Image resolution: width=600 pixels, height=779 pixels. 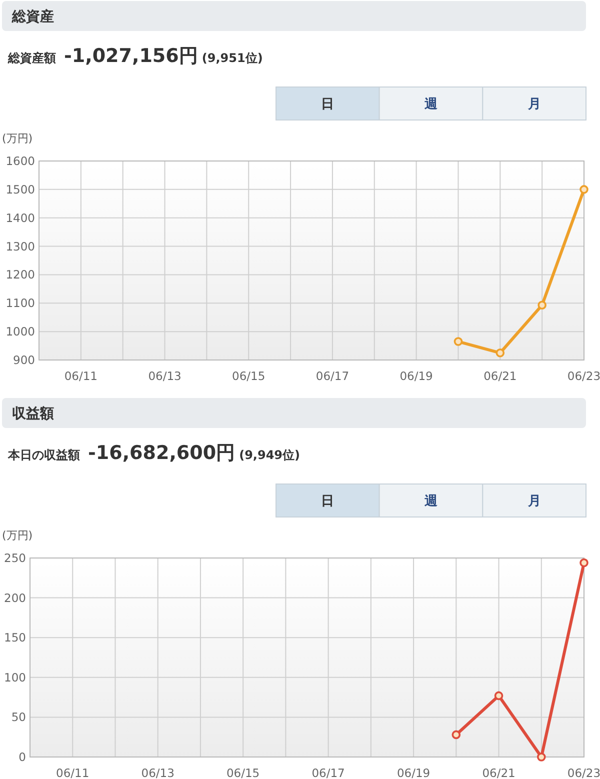 What do you see at coordinates (15, 677) in the screenshot?
I see `y-tick-label: 100` at bounding box center [15, 677].